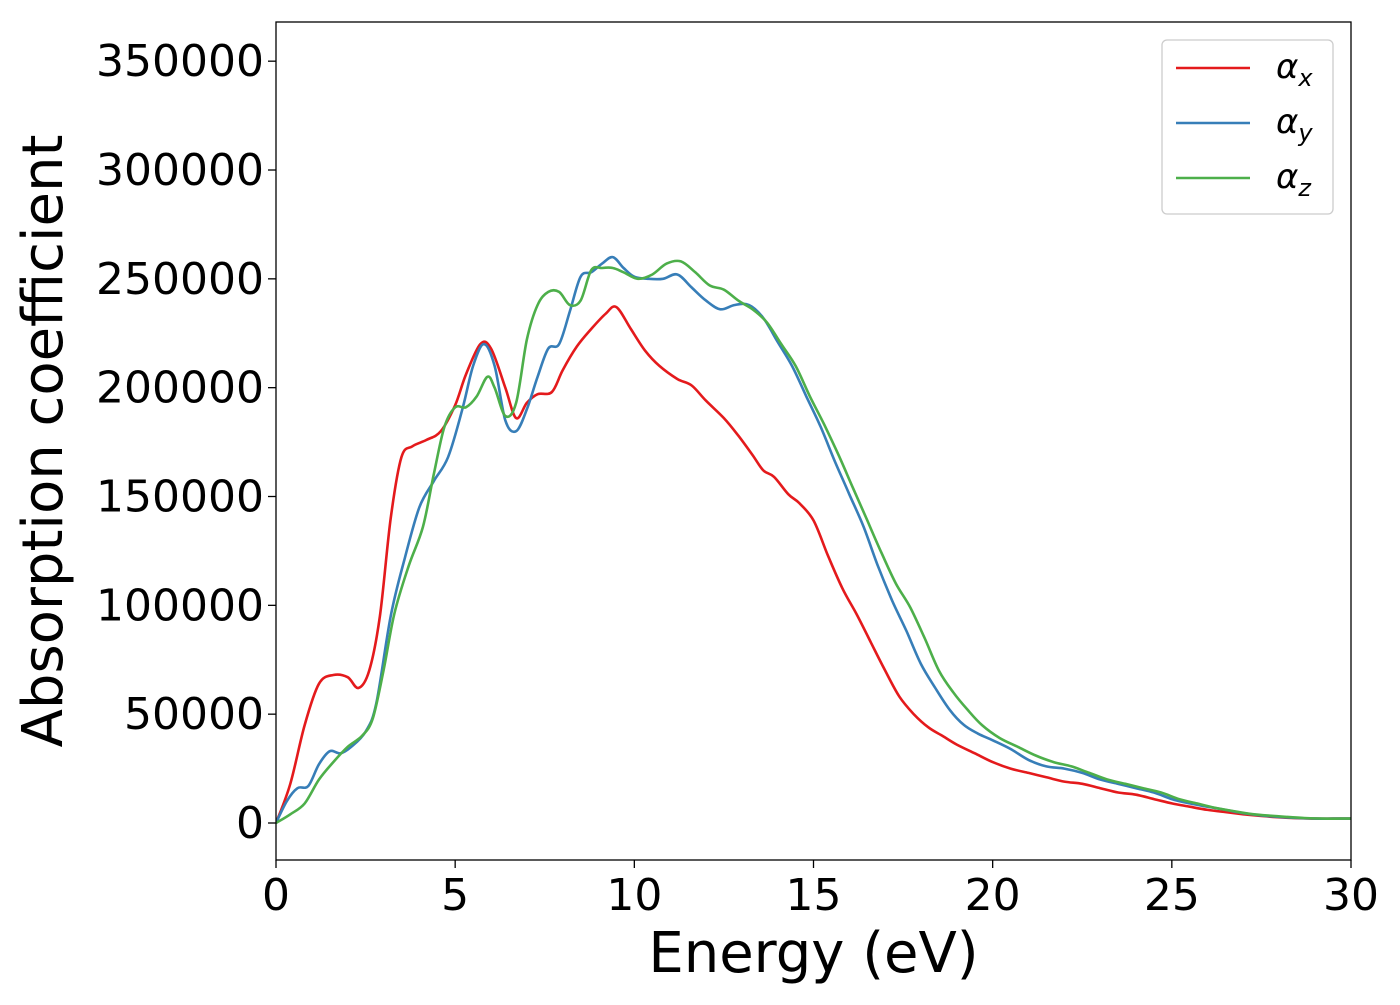  Describe the element at coordinates (1351, 895) in the screenshot. I see `x-tick-label: 30` at that location.